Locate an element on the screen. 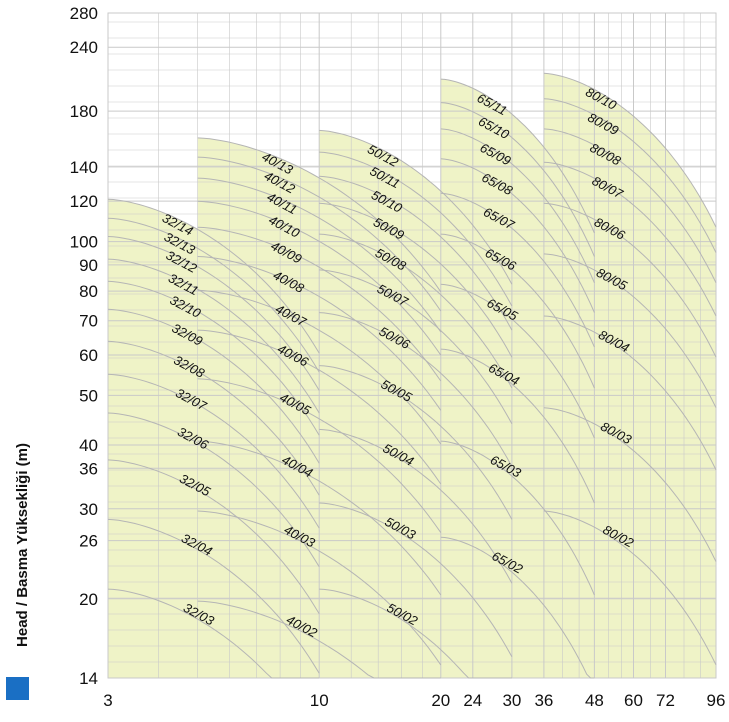 Image resolution: width=729 pixels, height=722 pixels. y-tick-label: 140 is located at coordinates (84, 167).